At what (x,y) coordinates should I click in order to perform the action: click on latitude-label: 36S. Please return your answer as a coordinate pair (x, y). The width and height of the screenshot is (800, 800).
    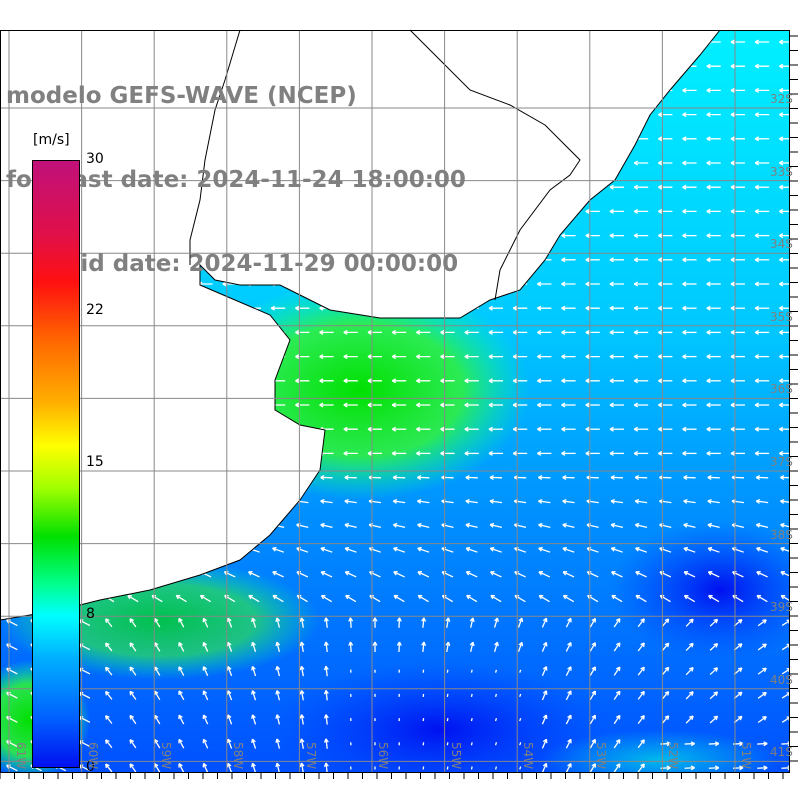
    Looking at the image, I should click on (781, 389).